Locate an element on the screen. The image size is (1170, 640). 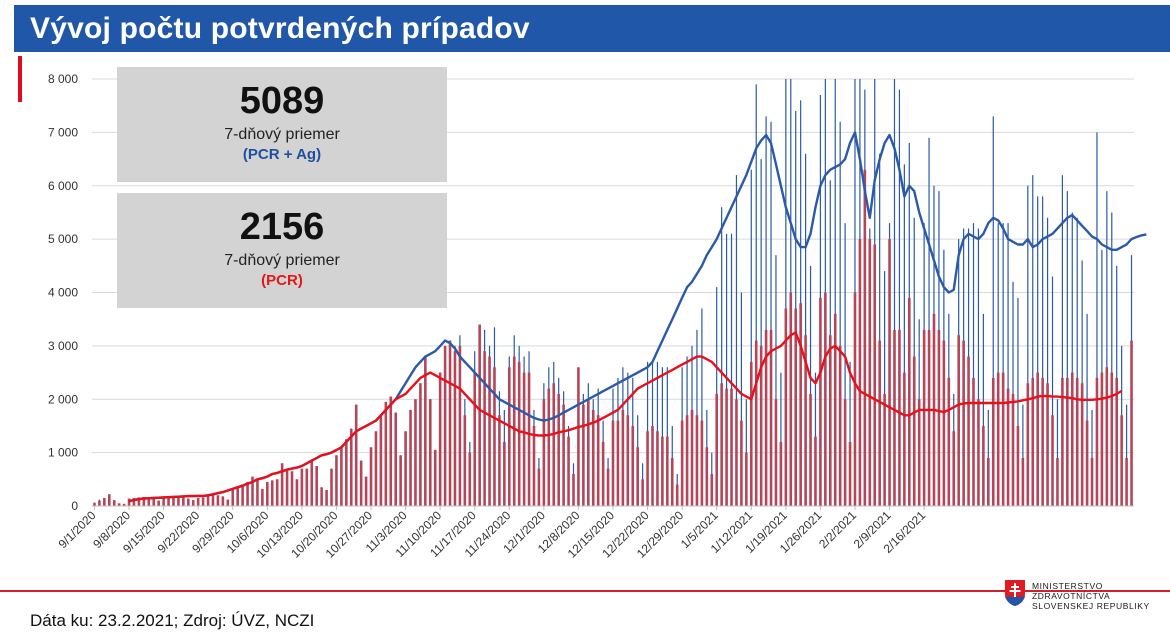
y-tick-label: 6 000 is located at coordinates (63, 186).